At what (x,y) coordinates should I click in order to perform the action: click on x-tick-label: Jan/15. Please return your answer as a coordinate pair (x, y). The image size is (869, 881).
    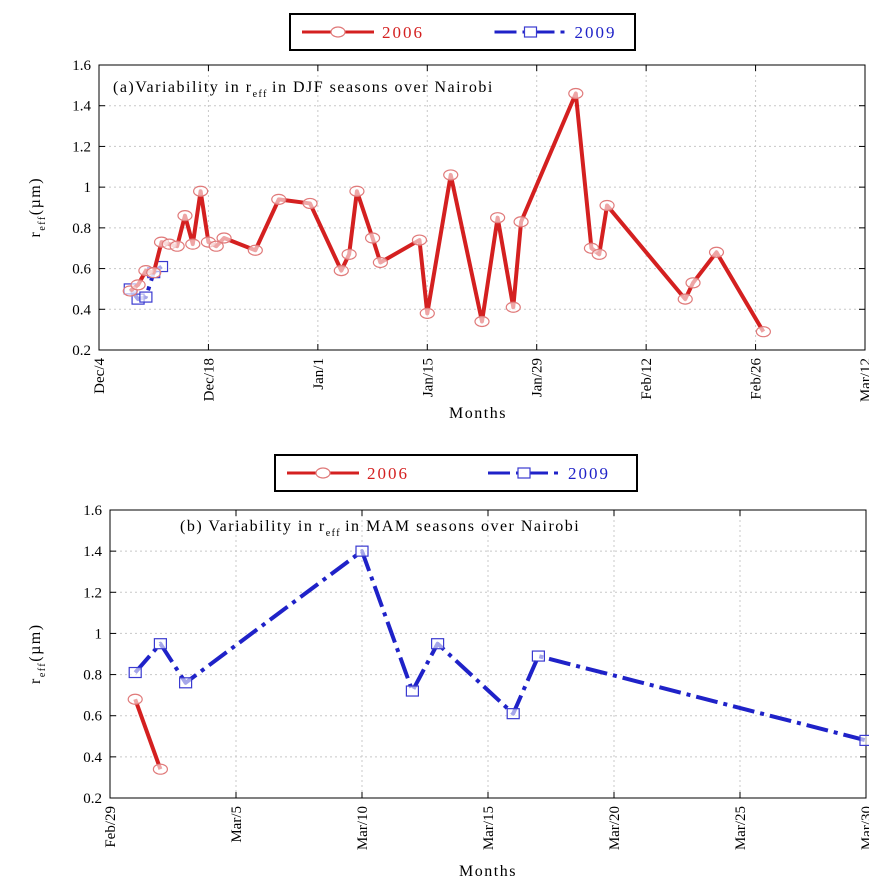
    Looking at the image, I should click on (428, 377).